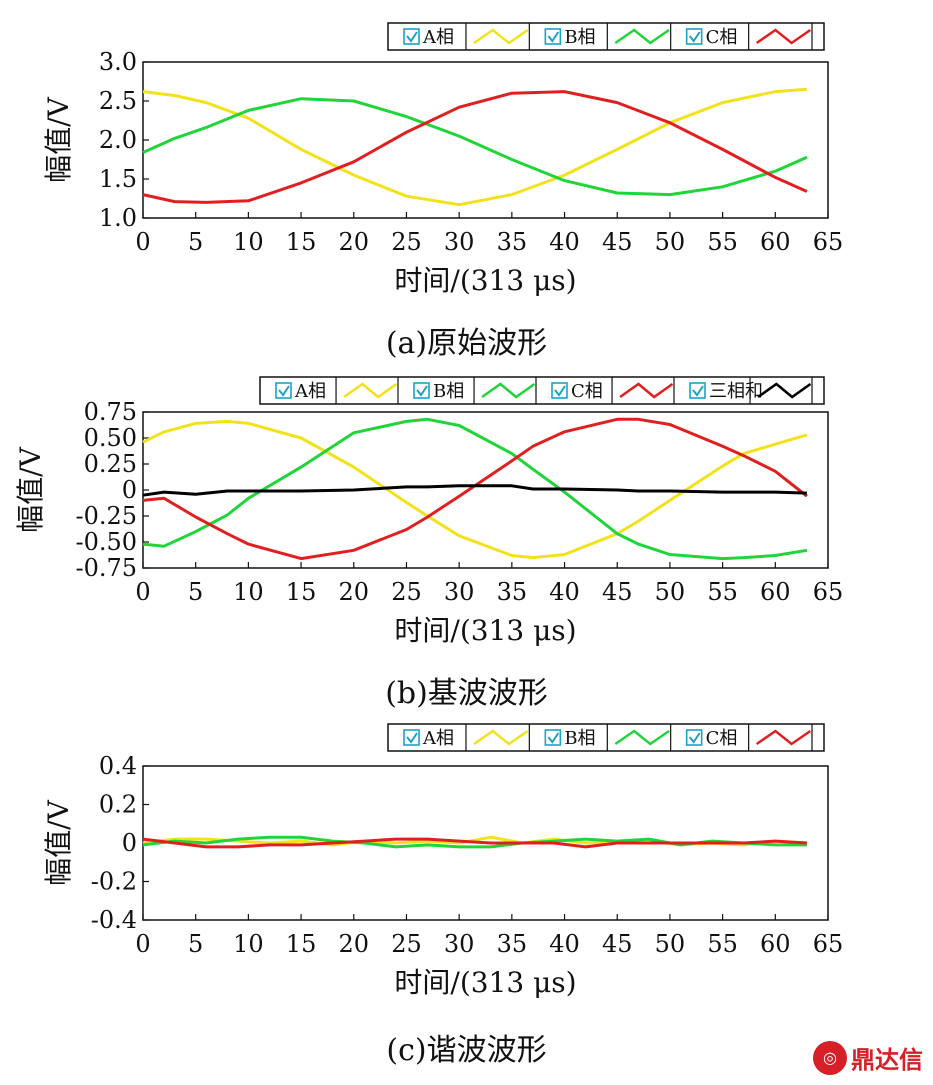  Describe the element at coordinates (118, 179) in the screenshot. I see `y-tick-label: 1.5` at that location.